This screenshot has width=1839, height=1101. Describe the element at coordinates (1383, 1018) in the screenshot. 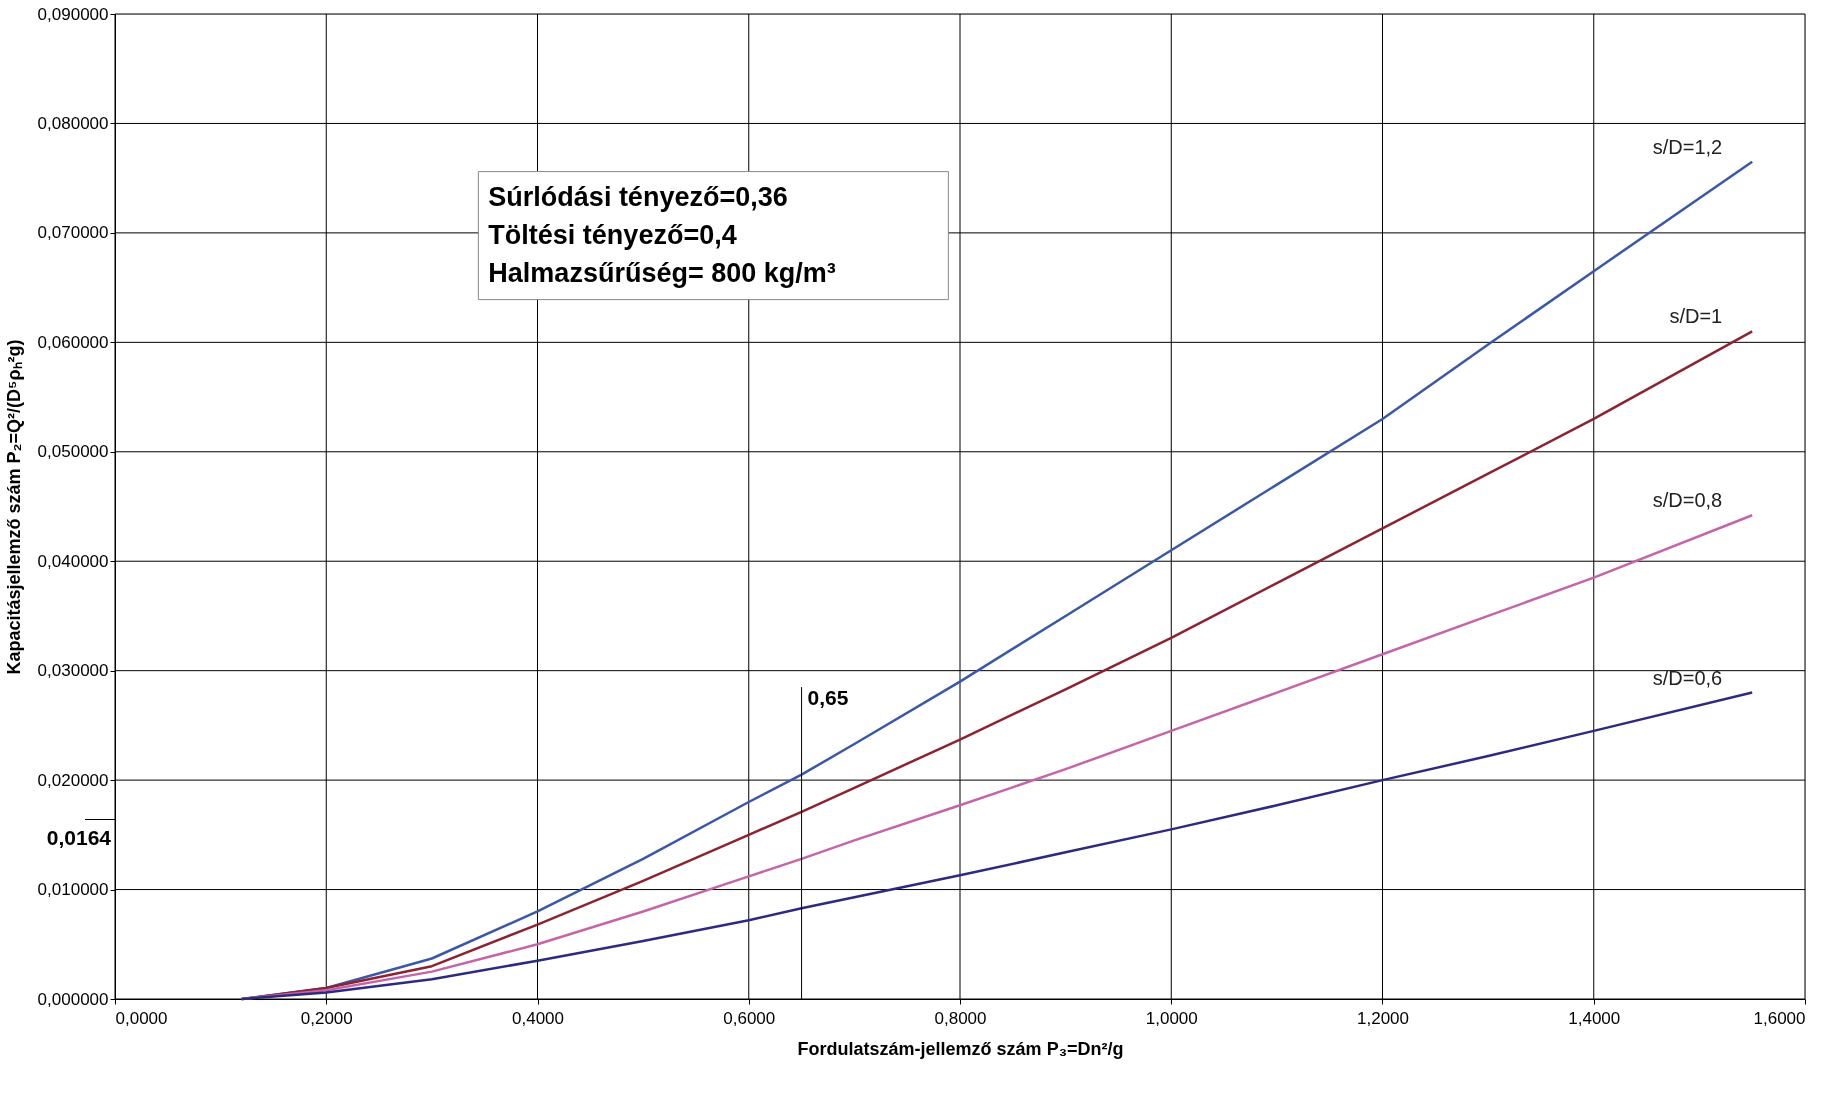

I see `x-tick-label: 1,2000` at that location.